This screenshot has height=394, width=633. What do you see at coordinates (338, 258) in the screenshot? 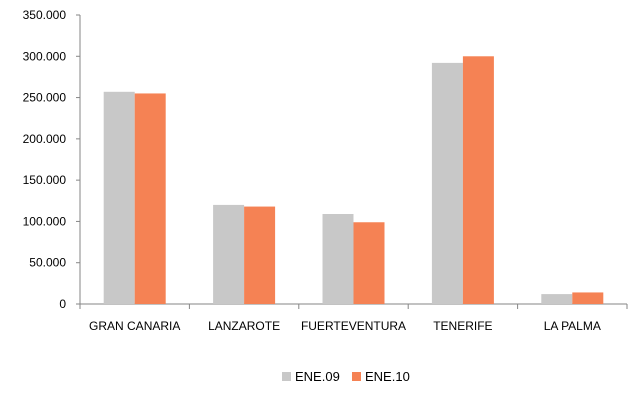
I see `bar-ene-09-fuerteventura` at bounding box center [338, 258].